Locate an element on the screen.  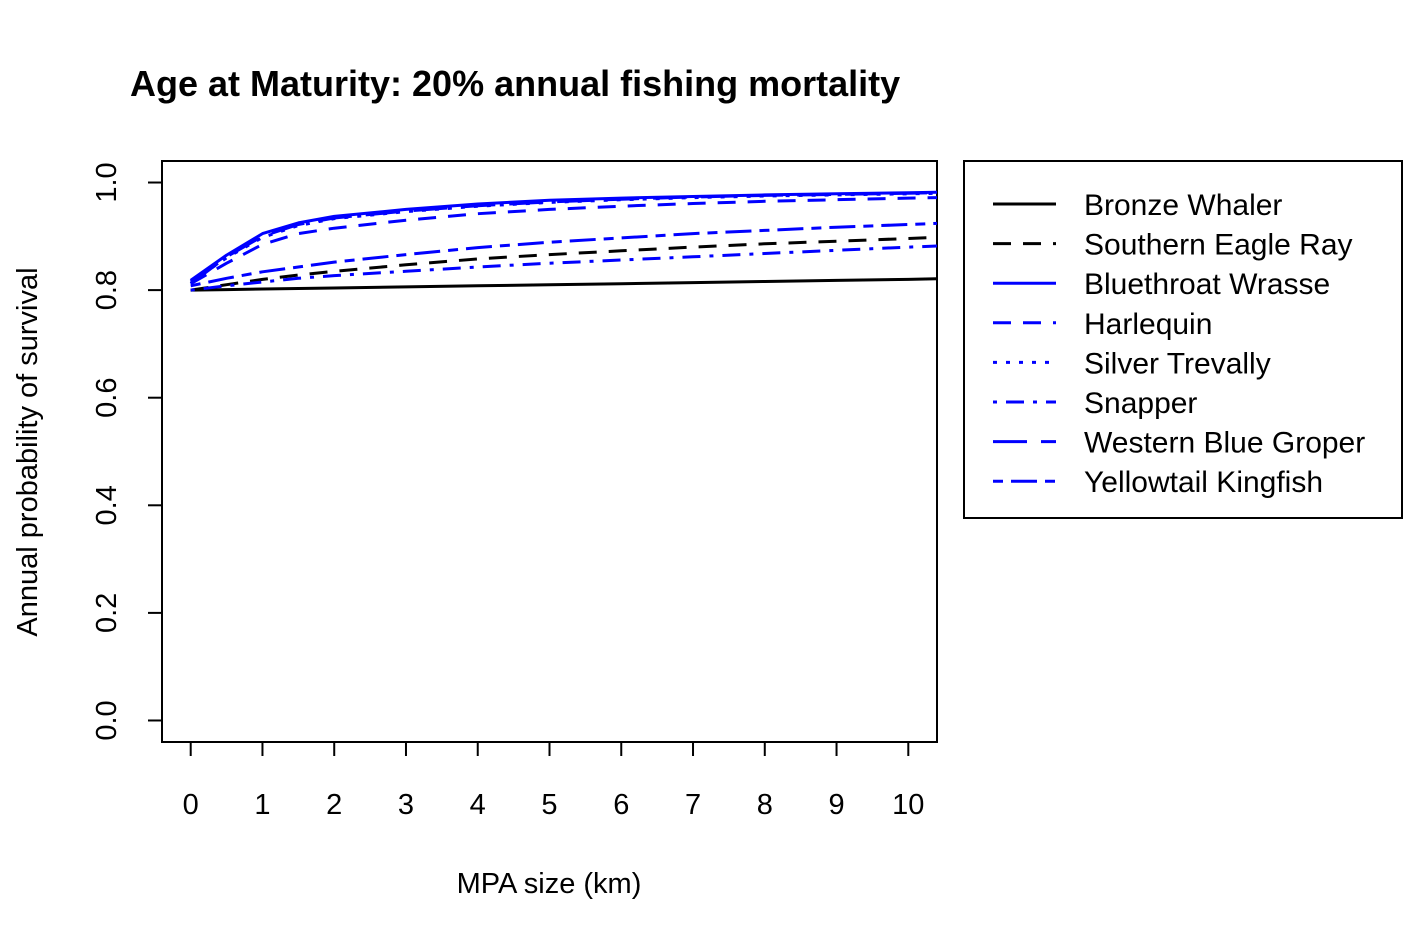
legend-label: Bronze Whaler is located at coordinates (1183, 205).